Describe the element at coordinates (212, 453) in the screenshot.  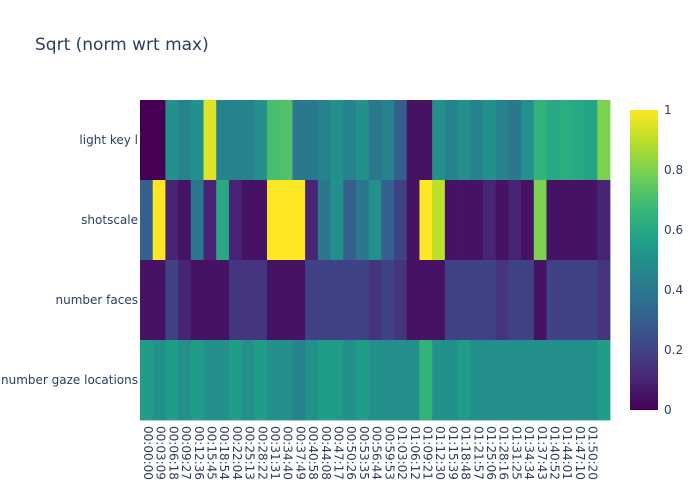
I see `x-tick-label: 00:15:45` at that location.